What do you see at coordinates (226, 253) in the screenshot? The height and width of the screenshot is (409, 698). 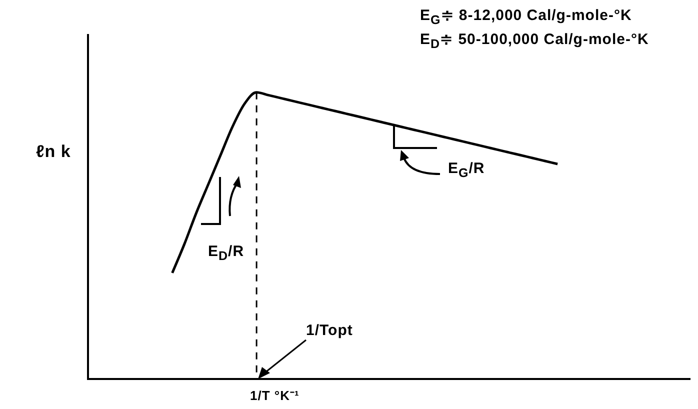 I see `annotation: E$_{D}$/R` at bounding box center [226, 253].